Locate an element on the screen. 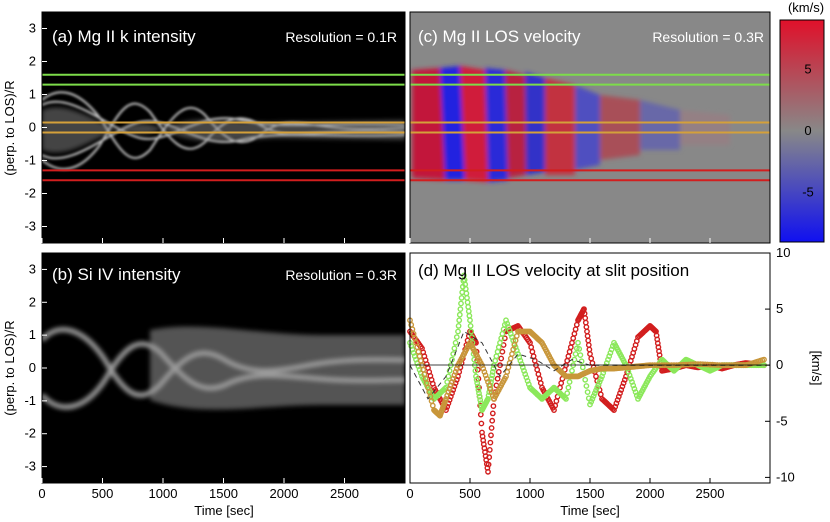 The width and height of the screenshot is (830, 522). panel-c-slit-lines is located at coordinates (590, 127).